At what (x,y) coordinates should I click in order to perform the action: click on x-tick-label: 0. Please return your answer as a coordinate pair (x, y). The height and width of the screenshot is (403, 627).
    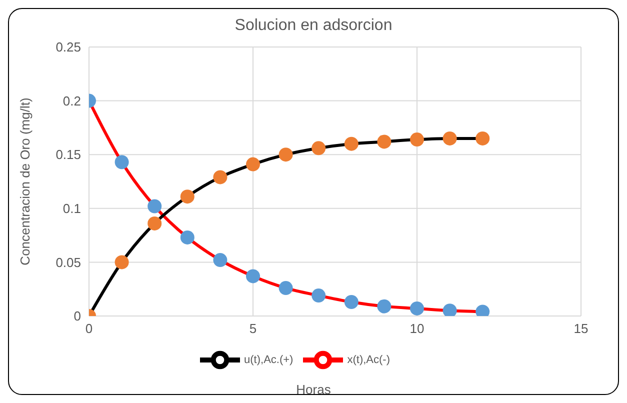
    Looking at the image, I should click on (89, 328).